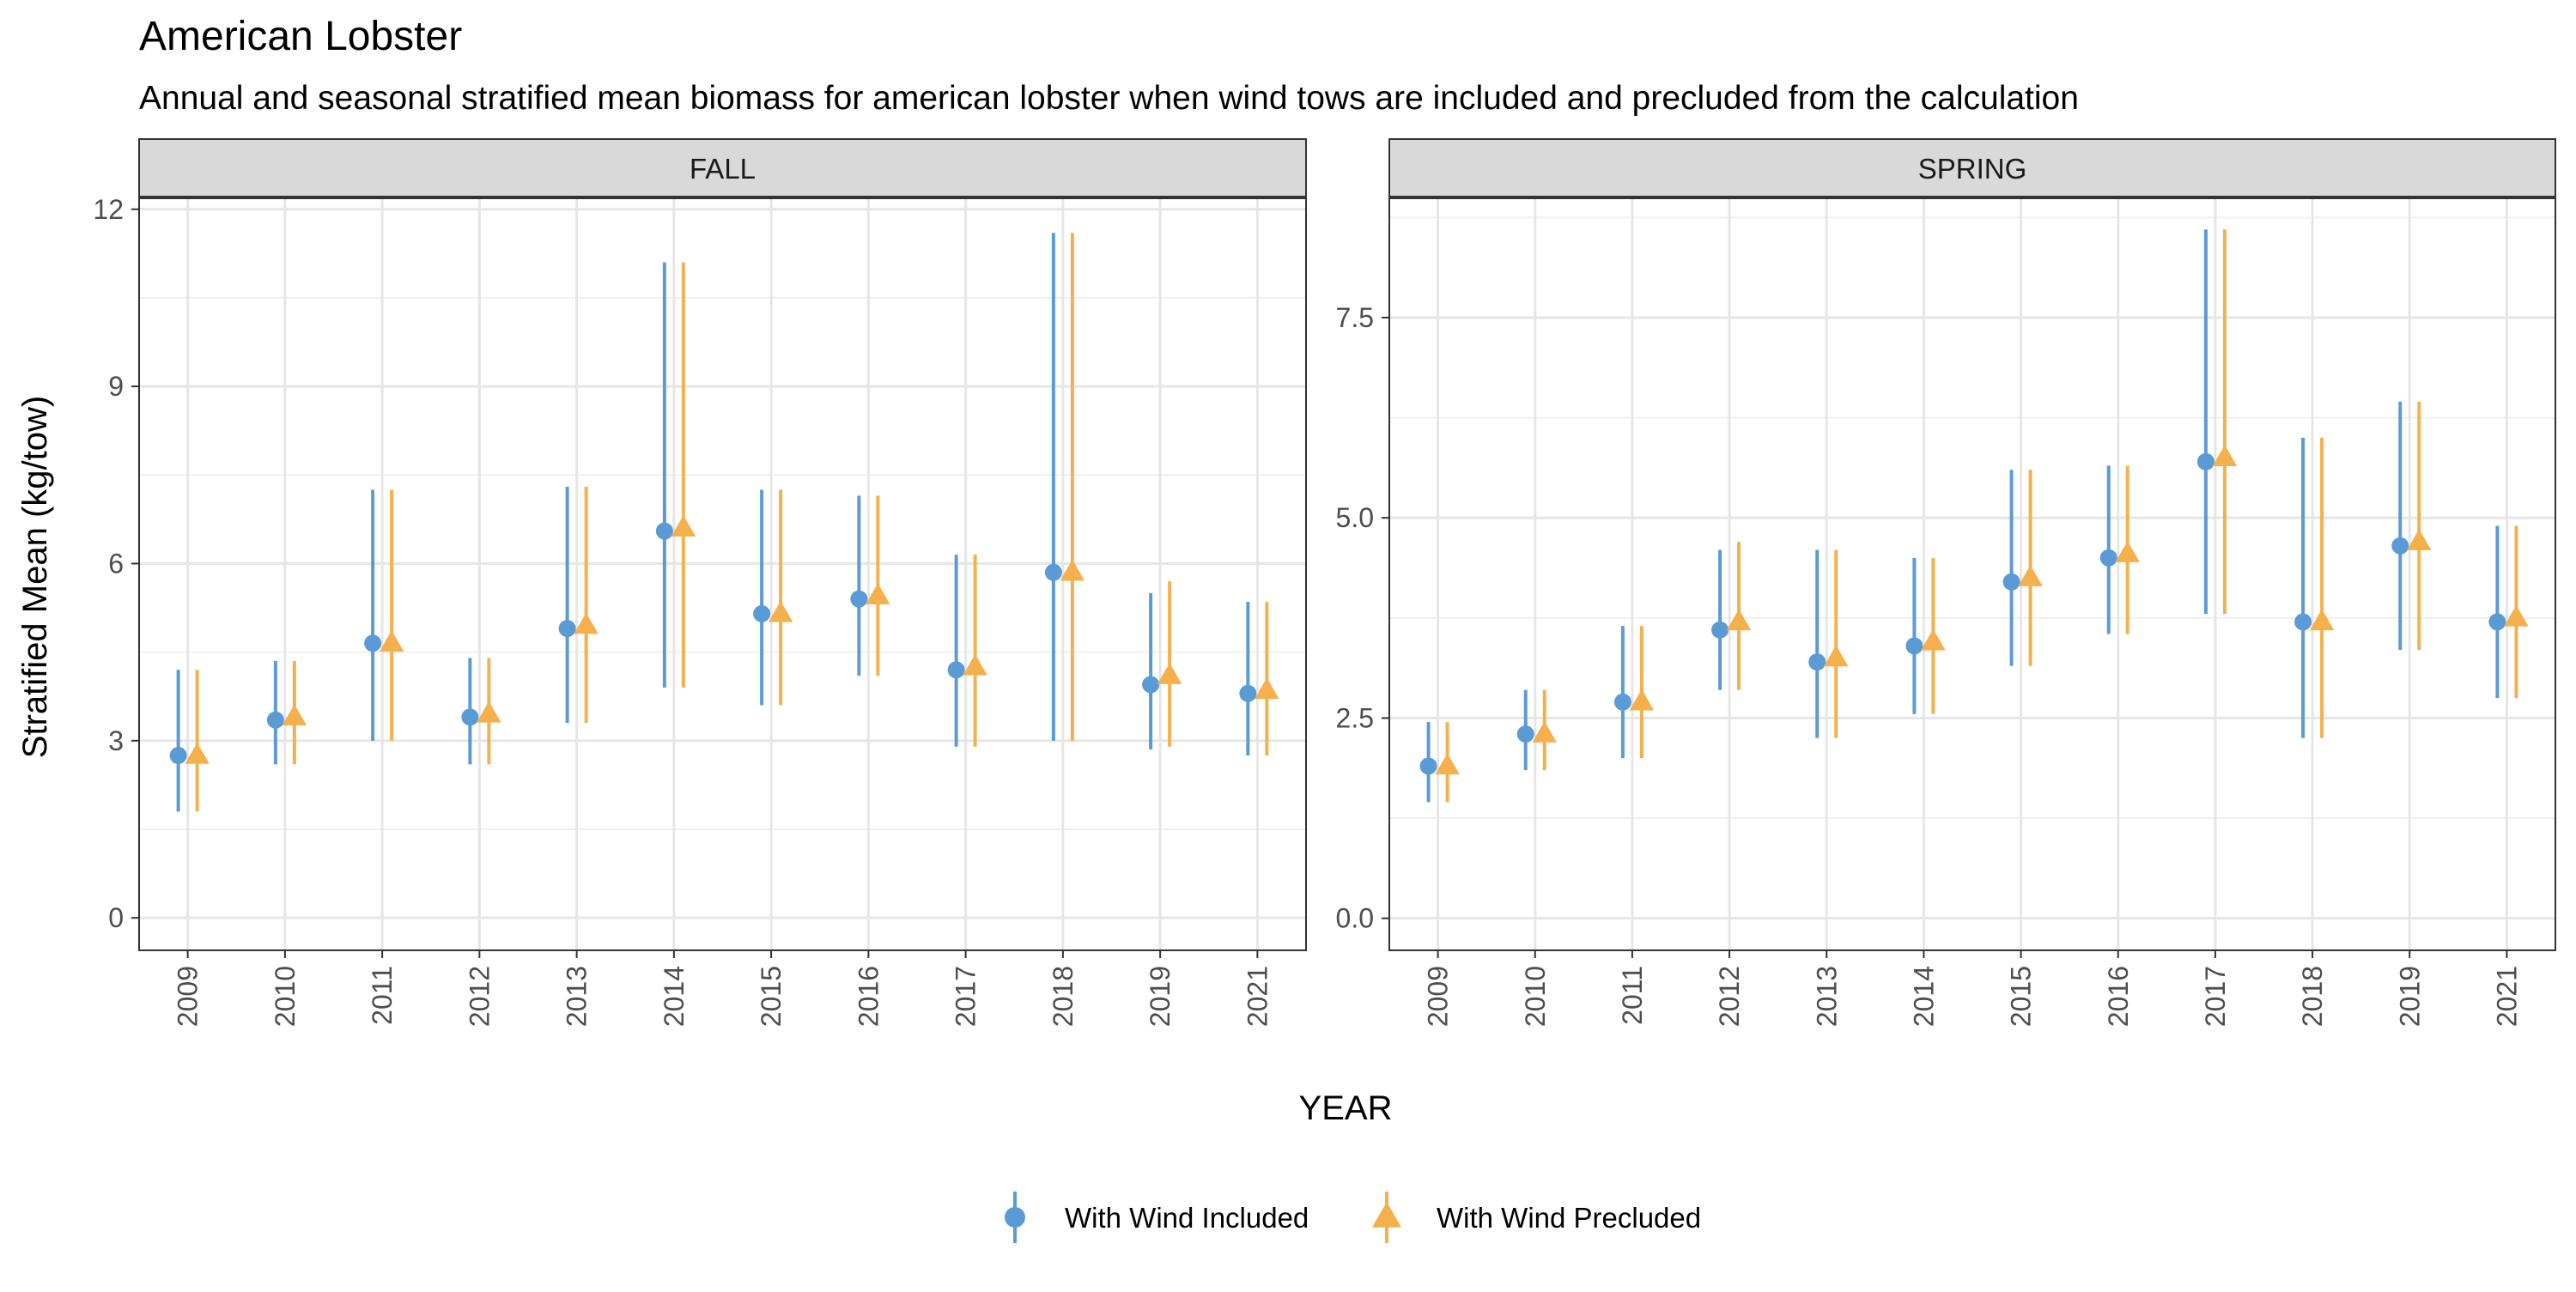 This screenshot has width=2576, height=1292. Describe the element at coordinates (109, 209) in the screenshot. I see `y-tick-label: 12` at that location.